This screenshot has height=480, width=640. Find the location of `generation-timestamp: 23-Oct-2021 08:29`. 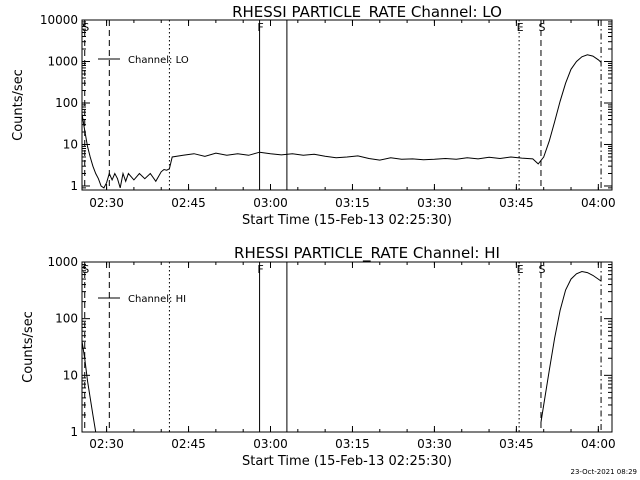

generation-timestamp: 23-Oct-2021 08:29 is located at coordinates (604, 472).